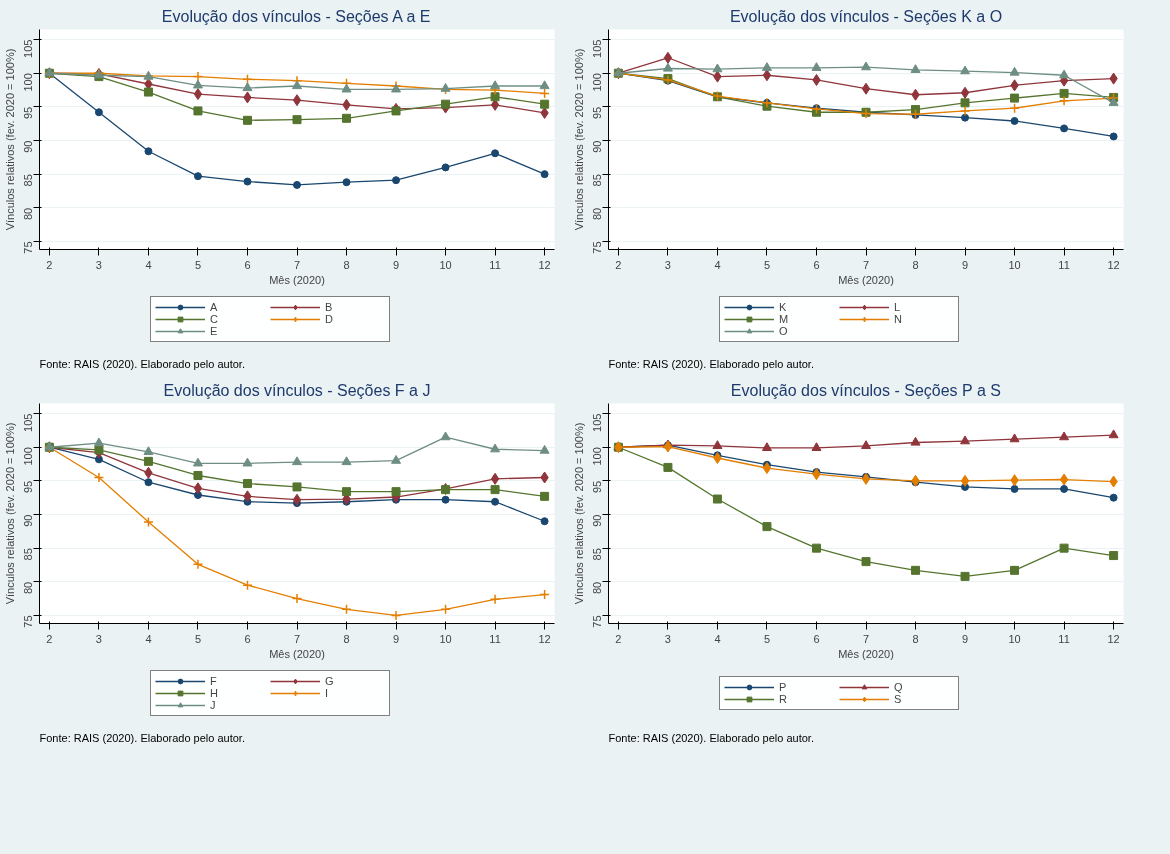  What do you see at coordinates (214, 307) in the screenshot?
I see `legend-label: A` at bounding box center [214, 307].